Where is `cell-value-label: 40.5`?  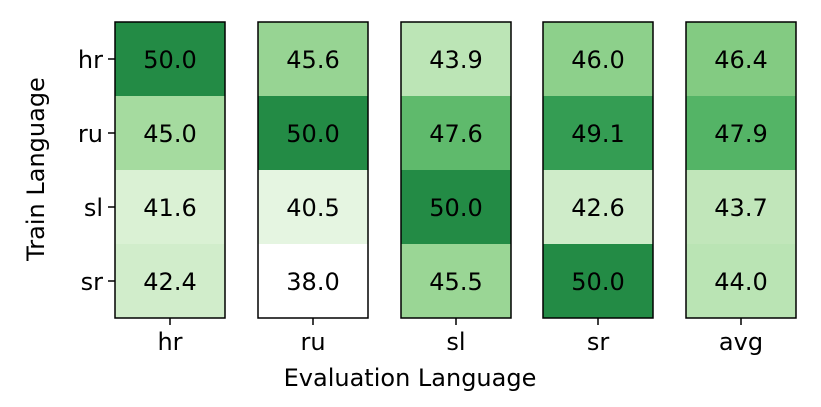 cell-value-label: 40.5 is located at coordinates (312, 208).